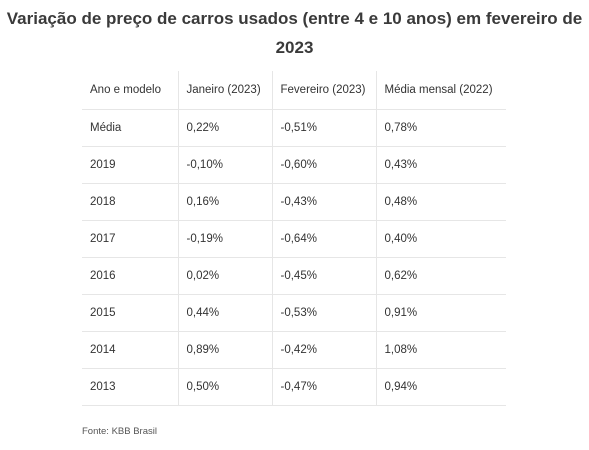 The height and width of the screenshot is (450, 589). I want to click on monthly-average-cell: 0,43%, so click(440, 165).